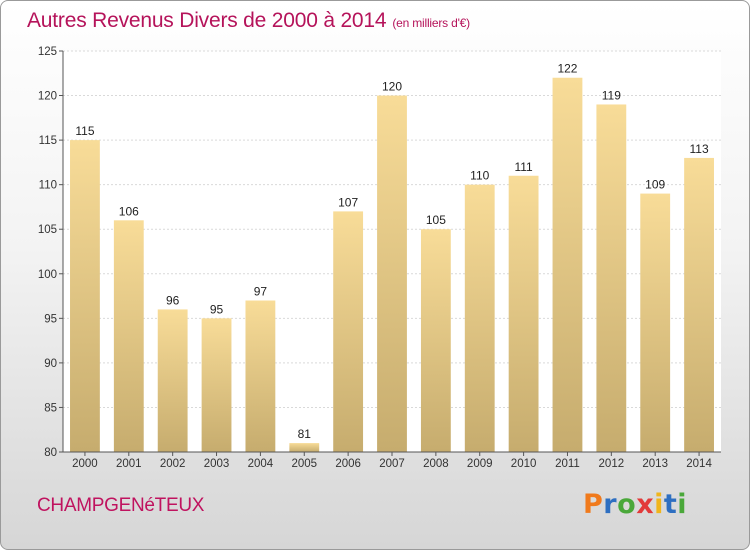 The image size is (750, 550). Describe the element at coordinates (645, 504) in the screenshot. I see `logo-letter: x` at that location.